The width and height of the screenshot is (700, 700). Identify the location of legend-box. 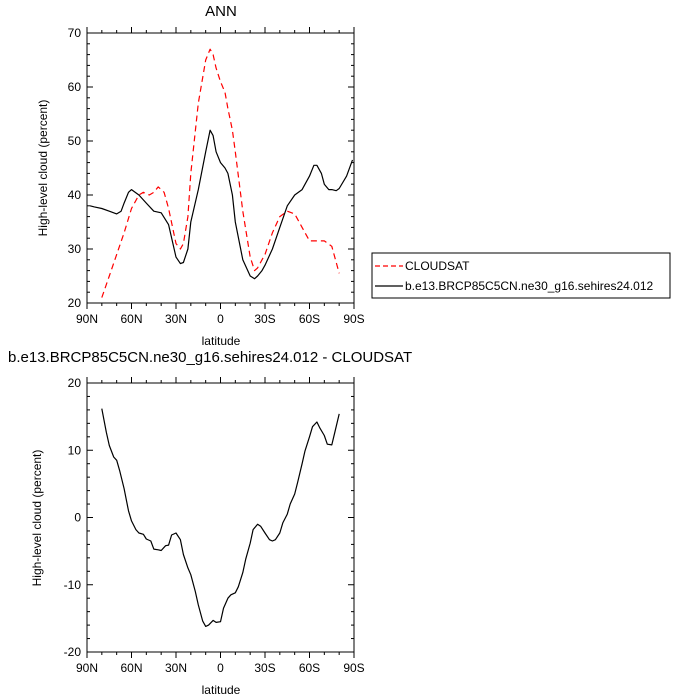
(521, 275).